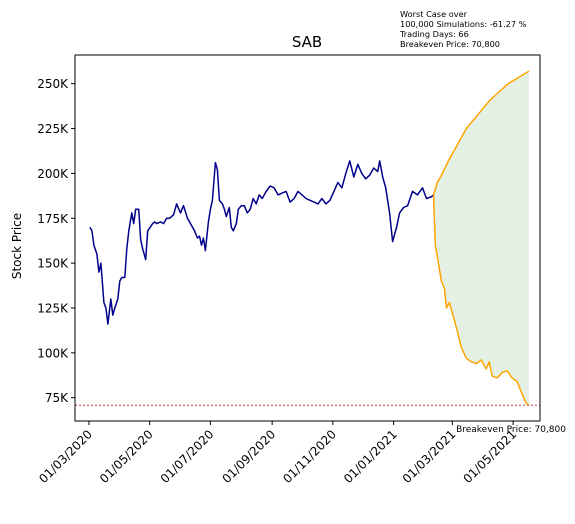  Describe the element at coordinates (370, 456) in the screenshot. I see `x-tick-label: 01/01/2021` at that location.